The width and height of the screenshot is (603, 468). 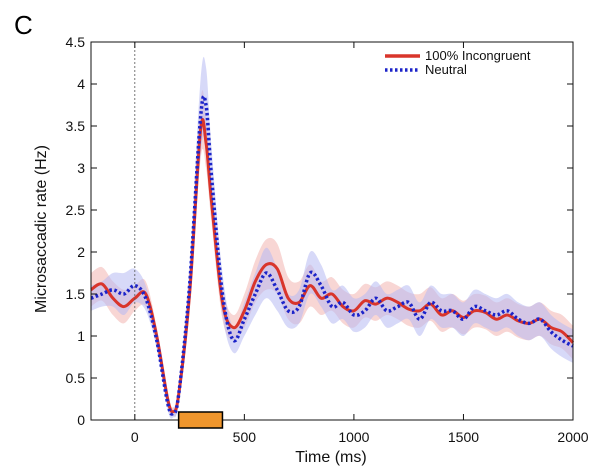 What do you see at coordinates (478, 55) in the screenshot?
I see `legend-label-incongruent: 100% Incongruent` at bounding box center [478, 55].